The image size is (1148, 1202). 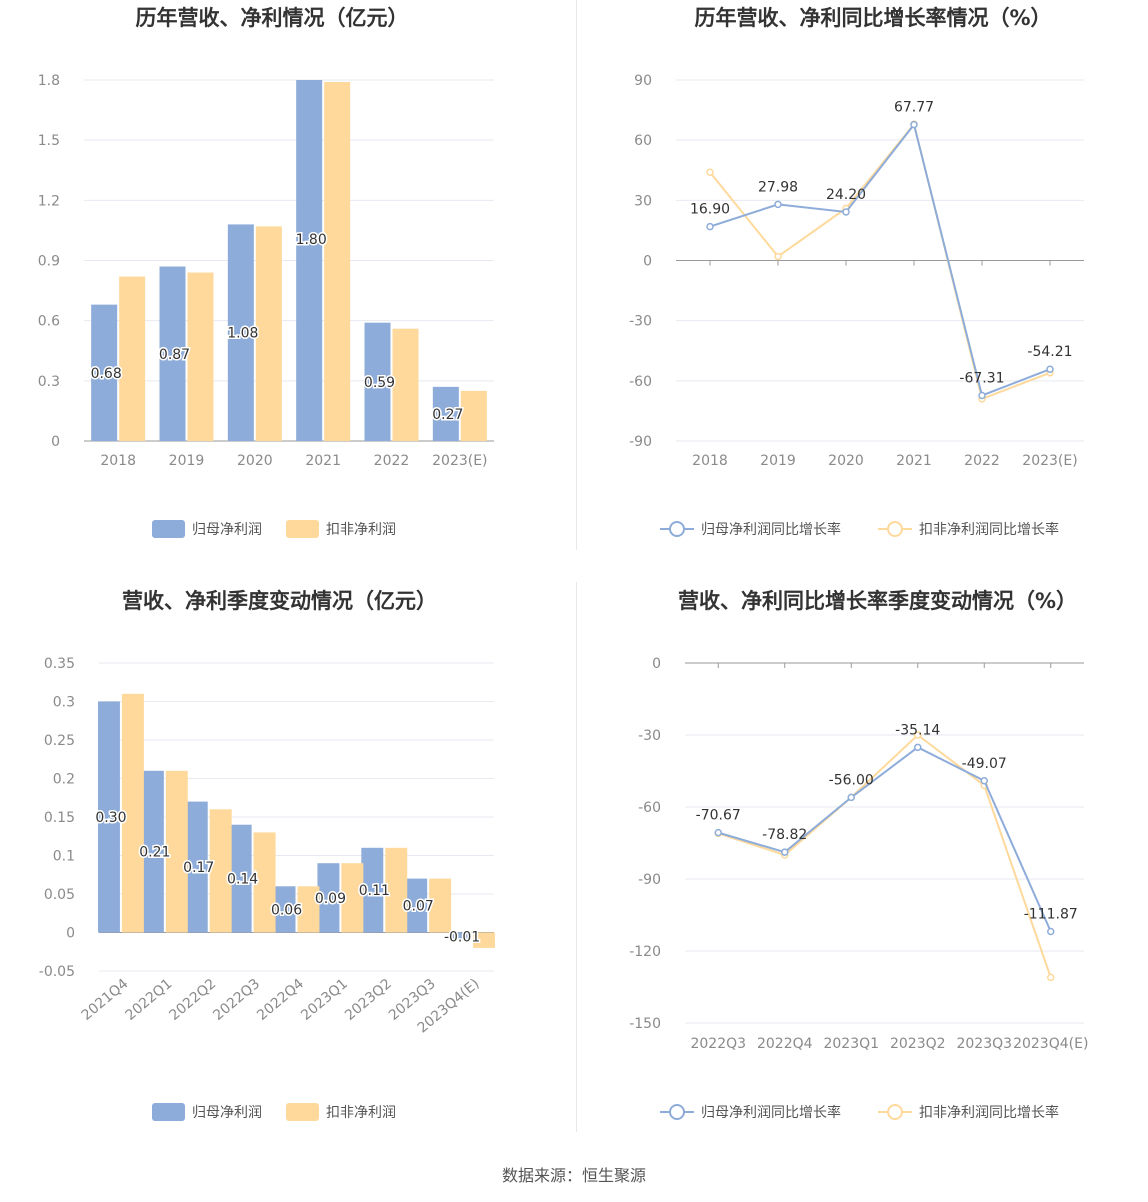 What do you see at coordinates (851, 780) in the screenshot?
I see `line-data-label: -56.00` at bounding box center [851, 780].